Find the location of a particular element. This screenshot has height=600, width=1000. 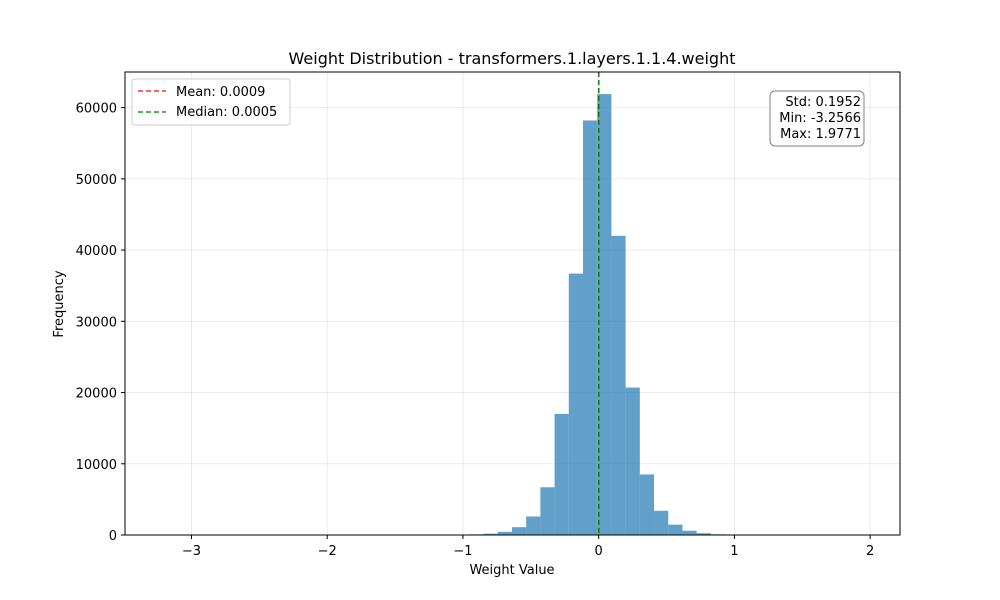

x-axis-ticks: −3 −2 −1 0 1 2 is located at coordinates (528, 547).